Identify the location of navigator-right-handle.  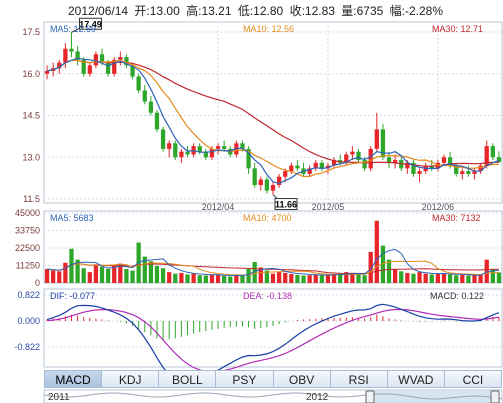
(495, 396).